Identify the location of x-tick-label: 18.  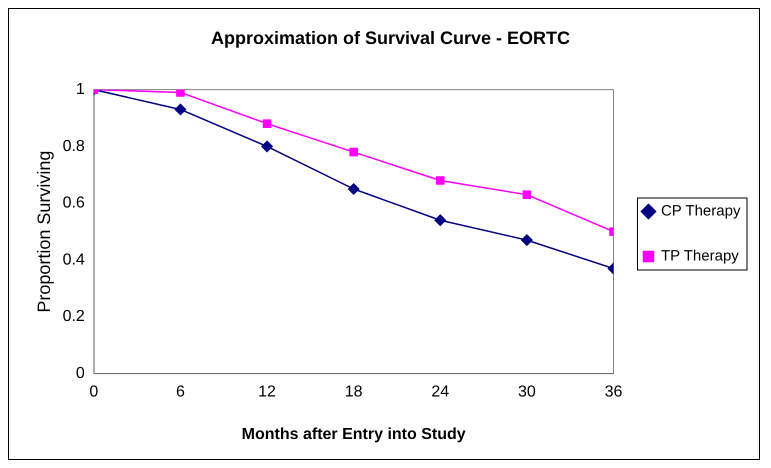
(353, 392).